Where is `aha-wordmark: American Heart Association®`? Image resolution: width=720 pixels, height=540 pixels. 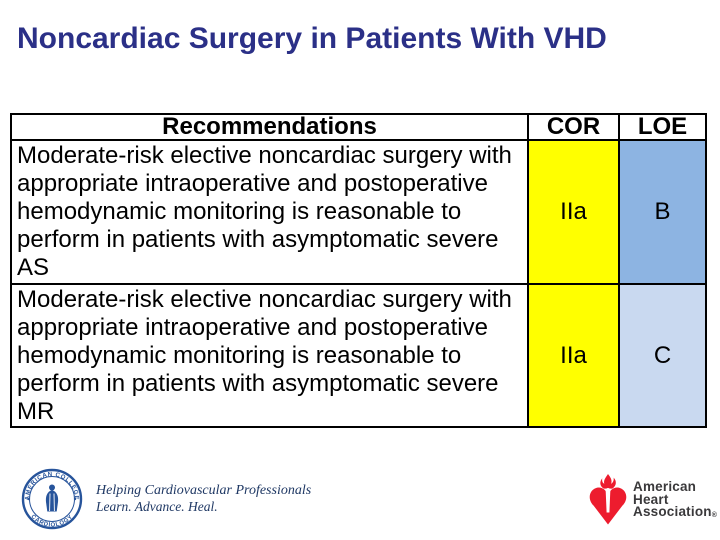 aha-wordmark: American Heart Association® is located at coordinates (675, 501).